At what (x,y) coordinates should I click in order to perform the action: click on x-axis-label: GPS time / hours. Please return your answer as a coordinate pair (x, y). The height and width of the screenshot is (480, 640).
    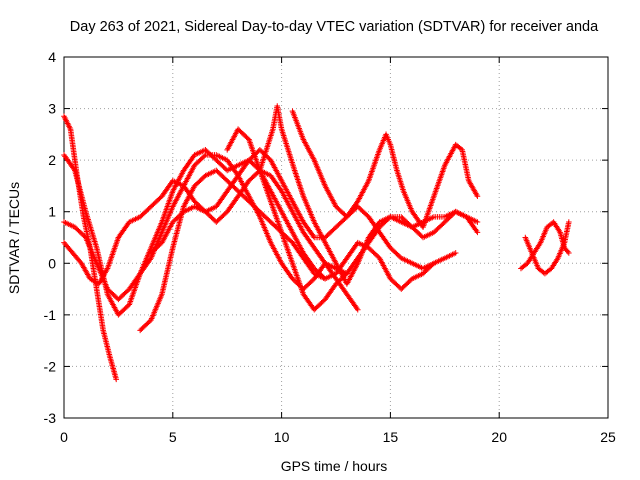
    Looking at the image, I should click on (334, 466).